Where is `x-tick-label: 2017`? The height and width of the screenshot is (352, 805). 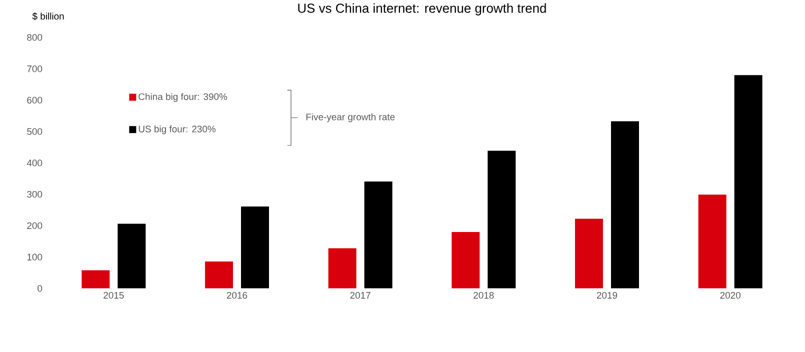 x-tick-label: 2017 is located at coordinates (360, 295).